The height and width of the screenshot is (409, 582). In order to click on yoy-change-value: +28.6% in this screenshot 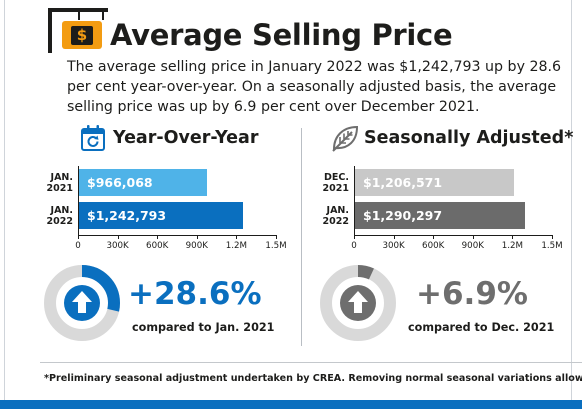, I will do `click(195, 294)`.